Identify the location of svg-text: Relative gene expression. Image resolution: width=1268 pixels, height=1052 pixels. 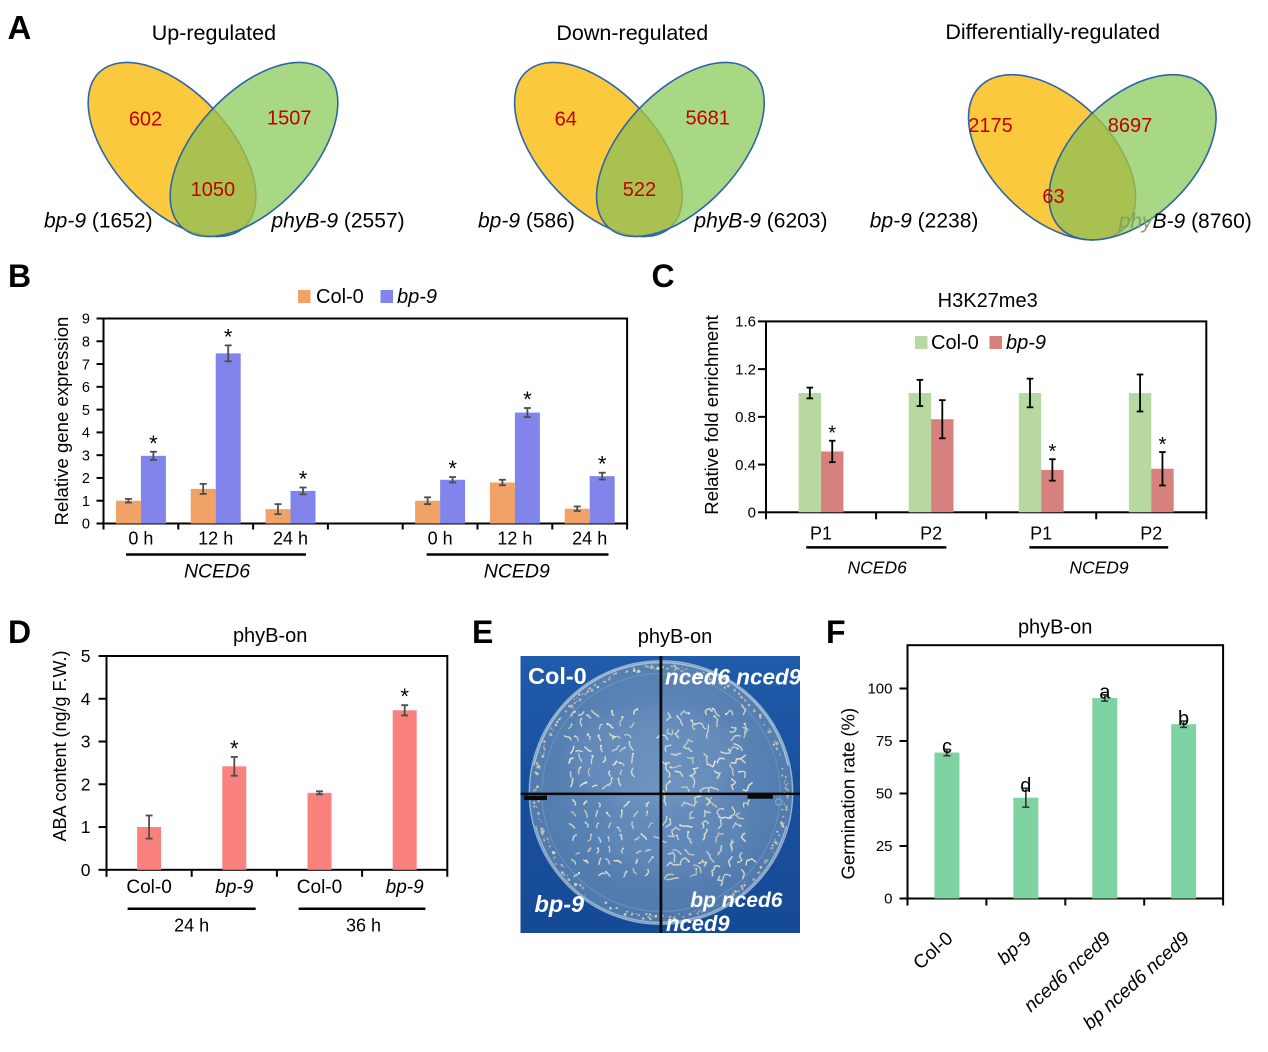
(61, 421).